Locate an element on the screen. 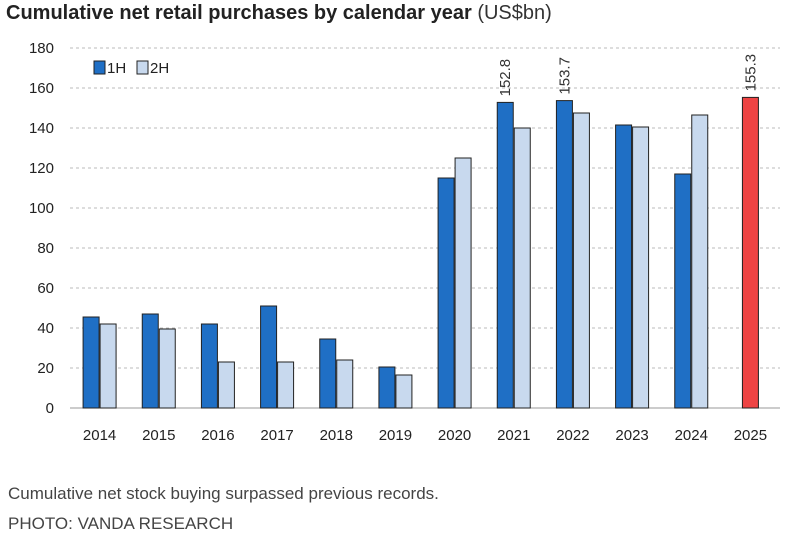 The image size is (798, 547). legend-label-2h: 2H is located at coordinates (159, 68).